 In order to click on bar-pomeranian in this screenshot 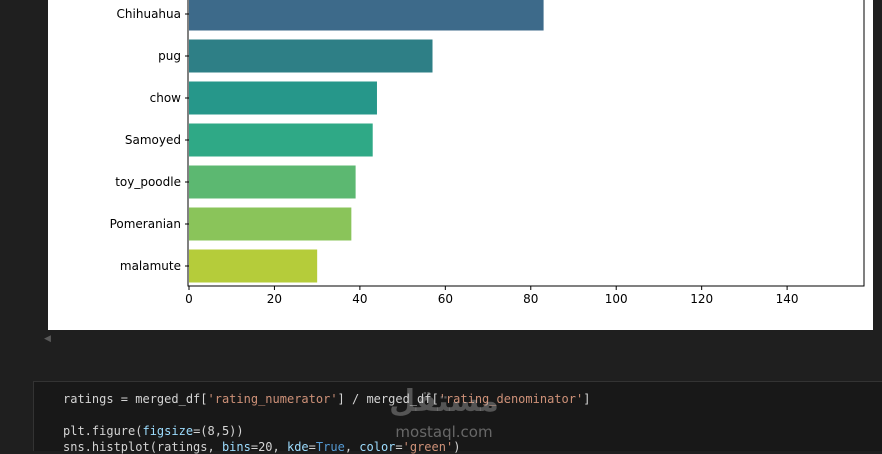, I will do `click(270, 224)`.